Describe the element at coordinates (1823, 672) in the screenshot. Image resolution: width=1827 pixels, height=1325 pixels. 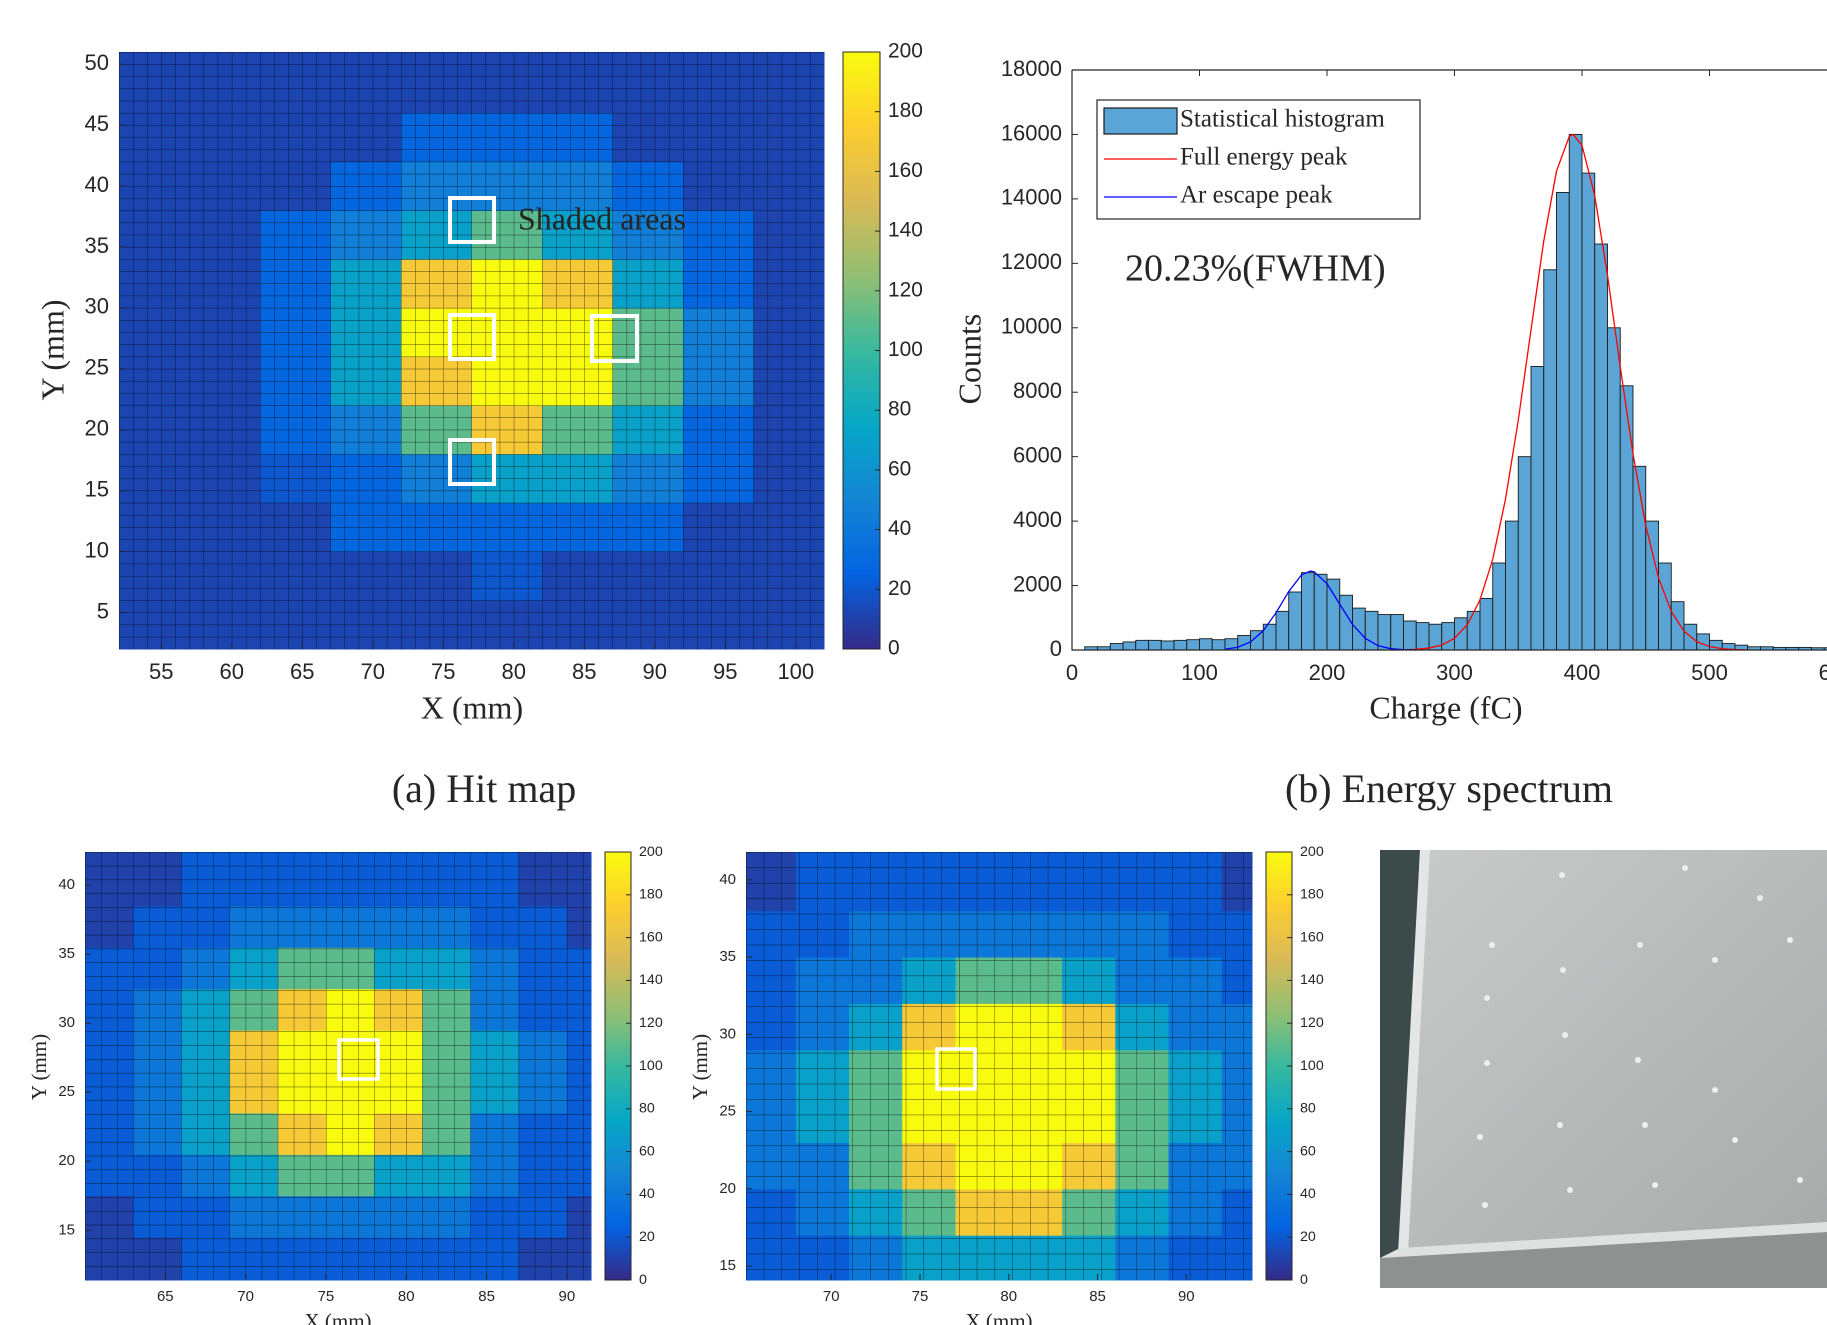
I see `x-tick-label: 600` at that location.